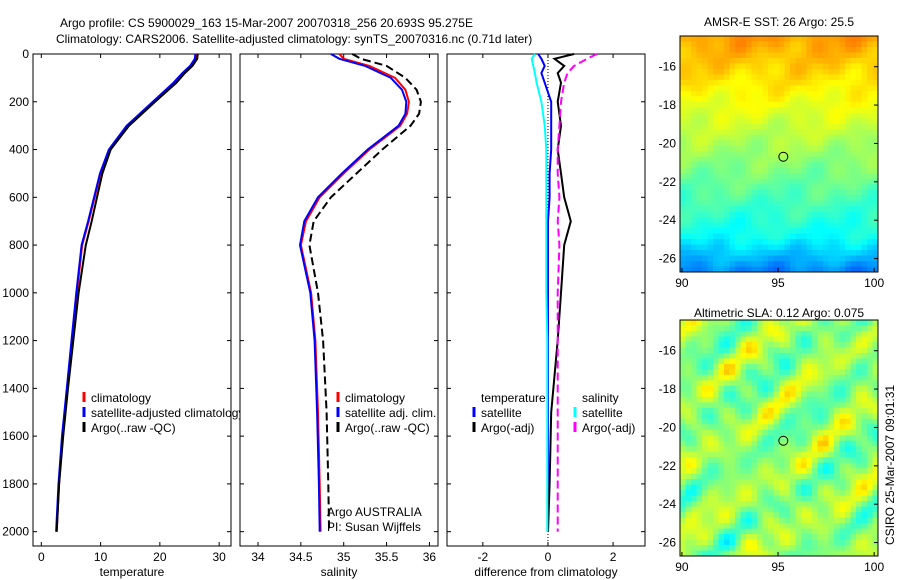 This screenshot has height=580, width=900. I want to click on y-tick-label: -24, so click(668, 220).